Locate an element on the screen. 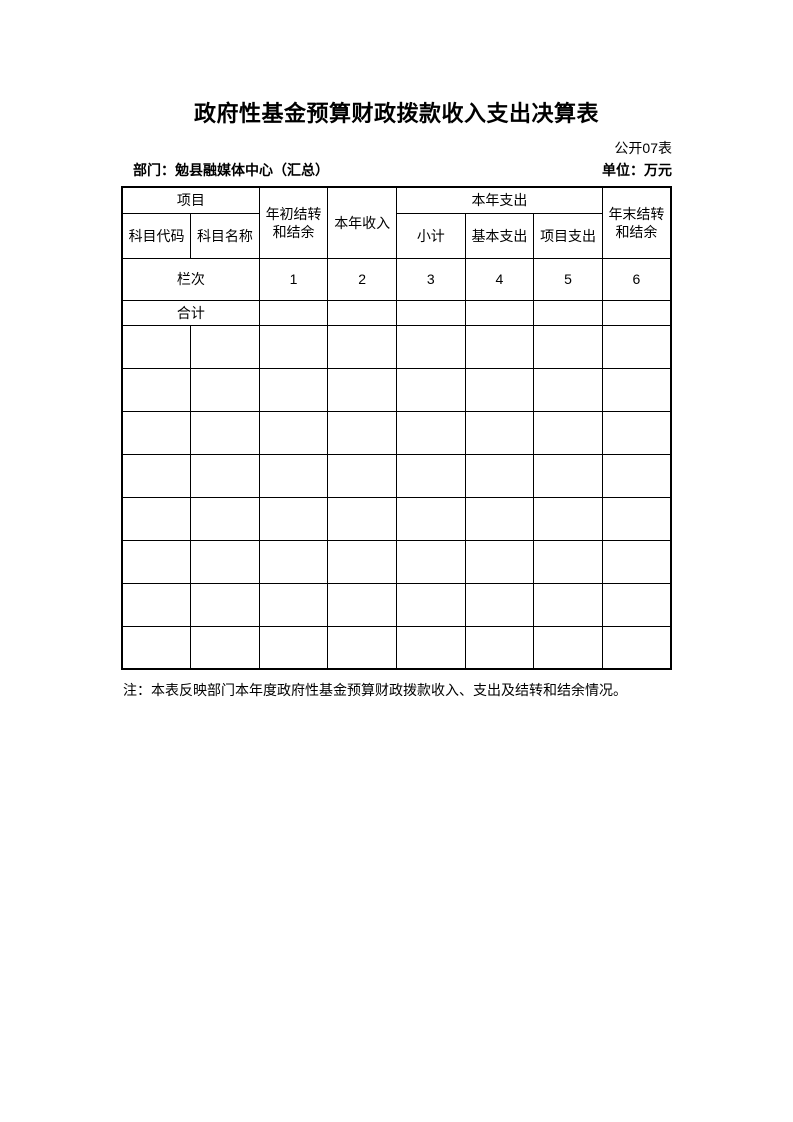  meta-line: 部门：勉县融媒体中心（汇总） 单位：万元 is located at coordinates (396, 170).